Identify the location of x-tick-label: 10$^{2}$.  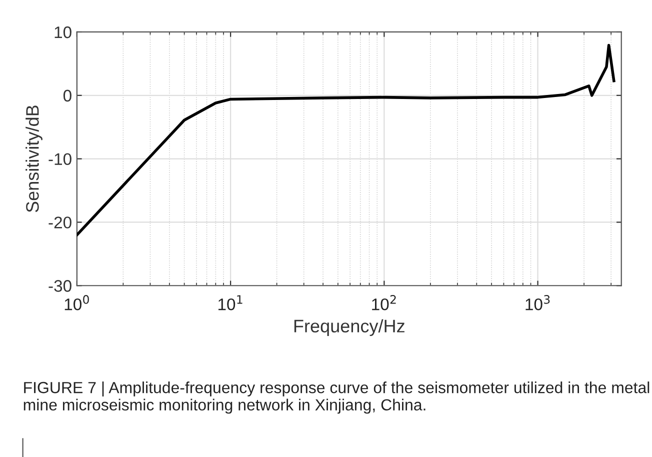
(384, 302).